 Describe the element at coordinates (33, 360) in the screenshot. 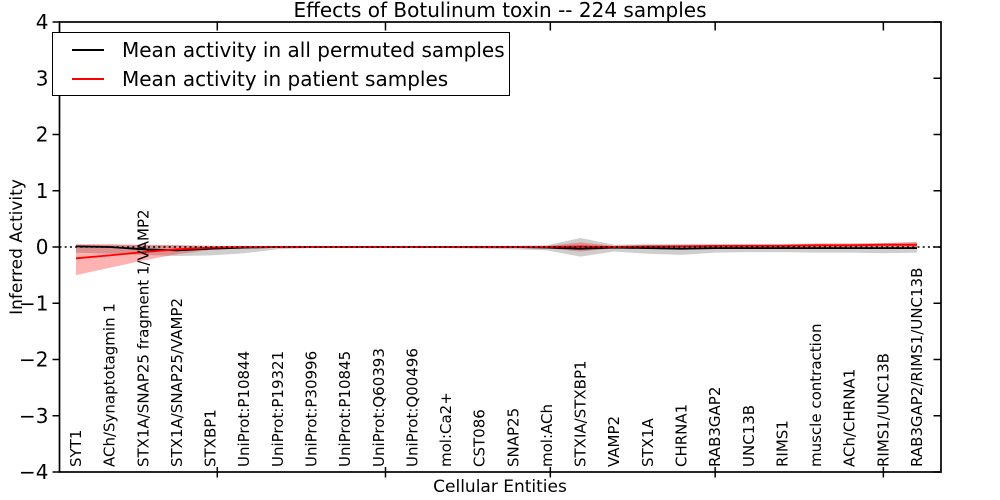

I see `y-tick-label: −2` at that location.